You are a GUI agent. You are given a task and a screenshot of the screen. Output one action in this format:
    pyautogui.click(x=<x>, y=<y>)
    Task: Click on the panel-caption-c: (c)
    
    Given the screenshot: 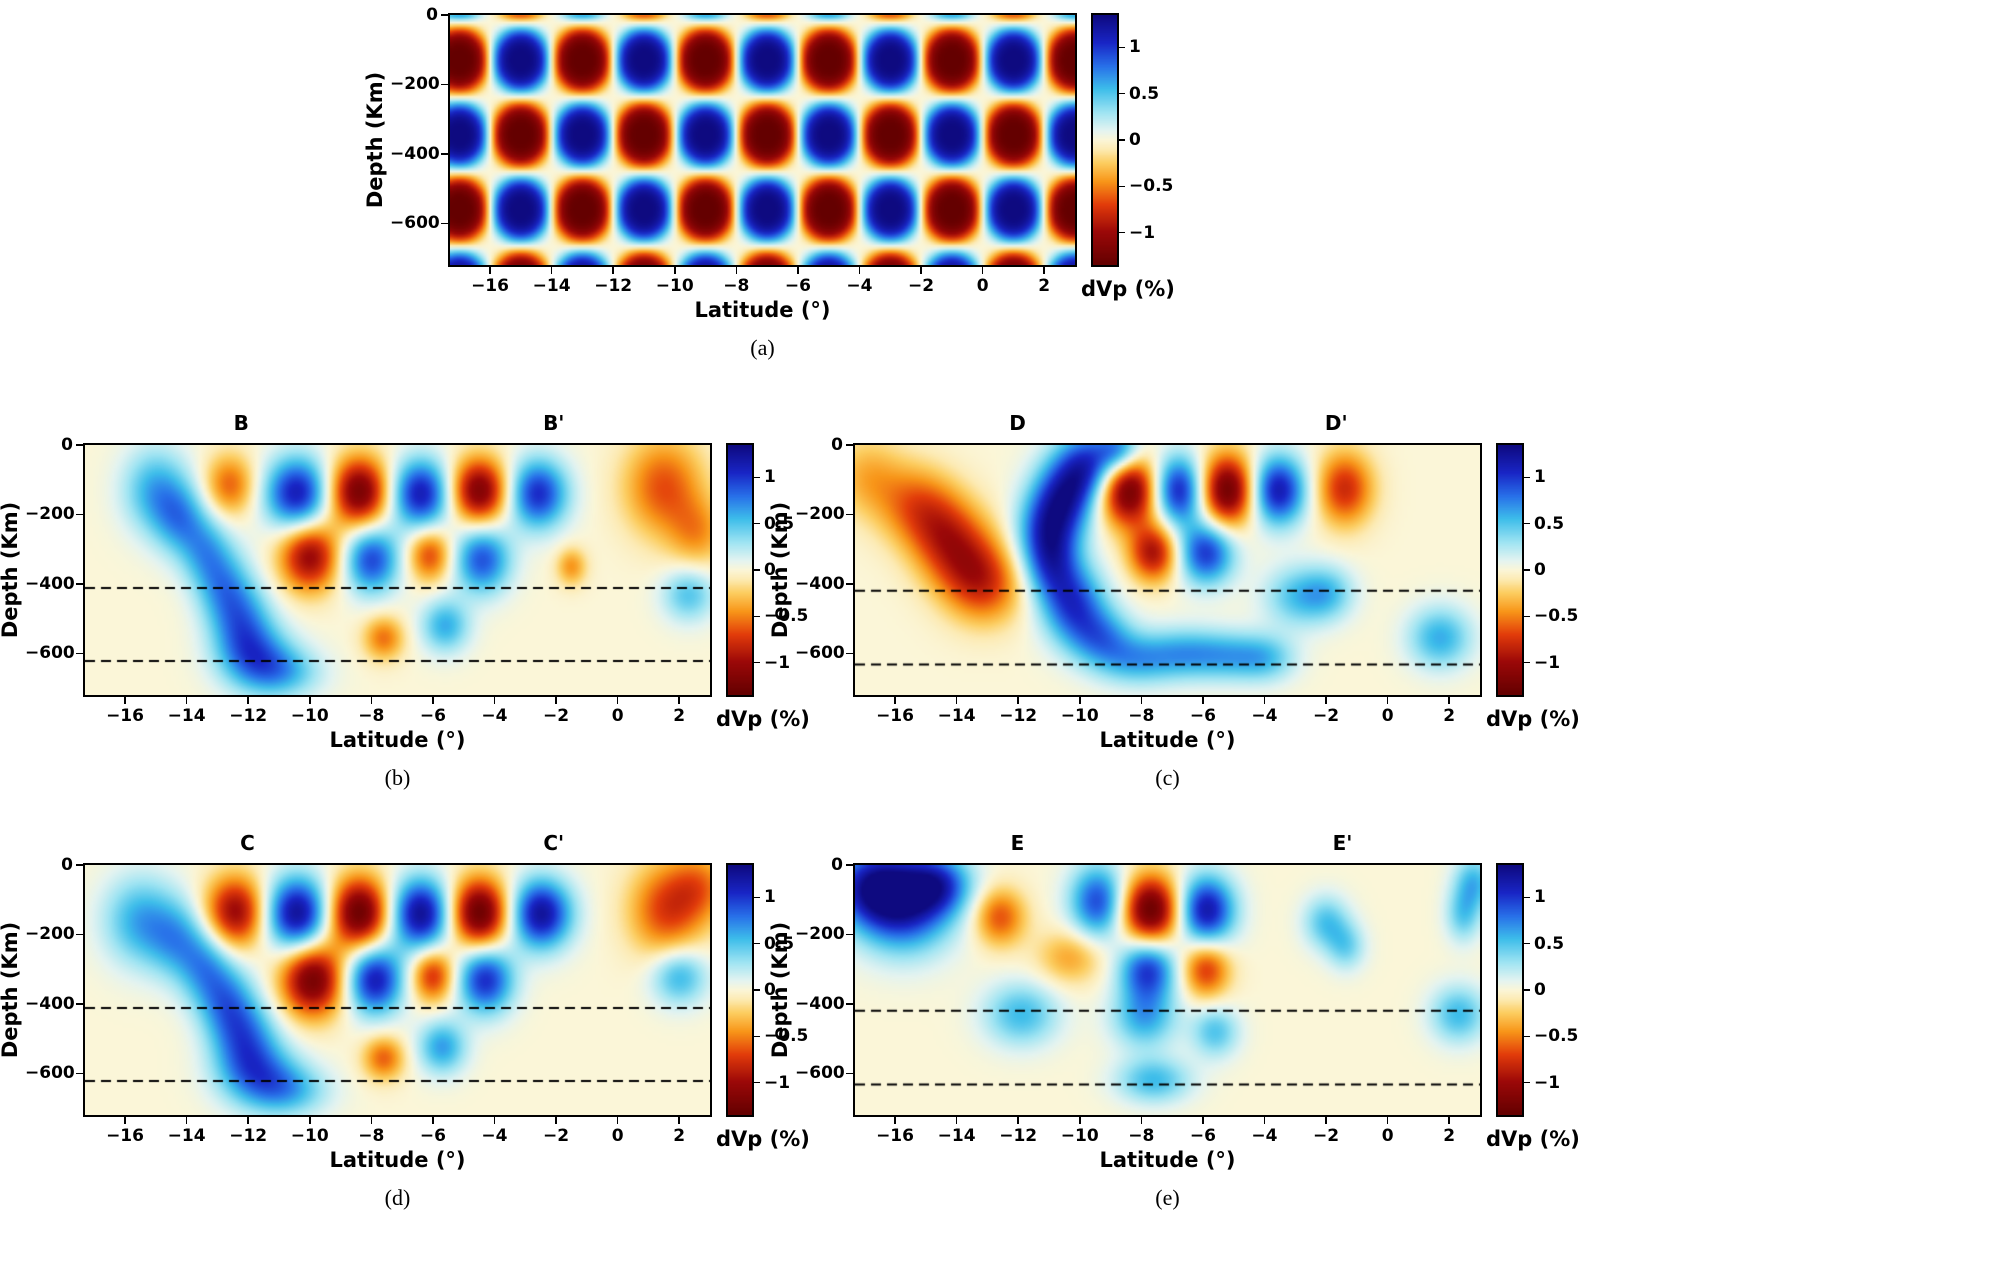 What is the action you would take?
    pyautogui.click(x=1167, y=777)
    